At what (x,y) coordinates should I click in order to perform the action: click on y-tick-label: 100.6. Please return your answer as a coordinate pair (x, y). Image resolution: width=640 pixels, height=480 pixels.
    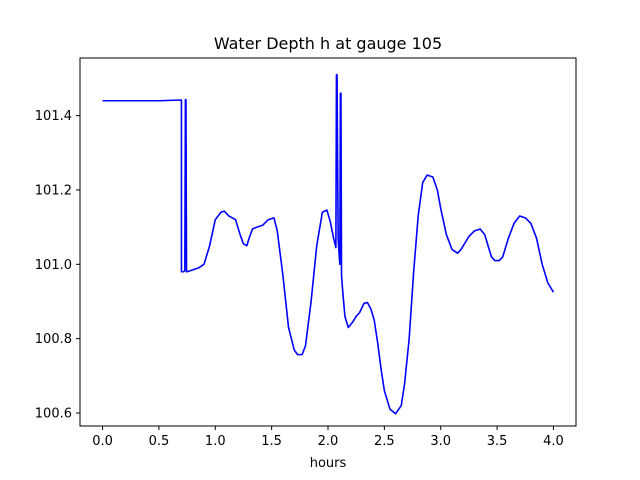
    Looking at the image, I should click on (53, 413).